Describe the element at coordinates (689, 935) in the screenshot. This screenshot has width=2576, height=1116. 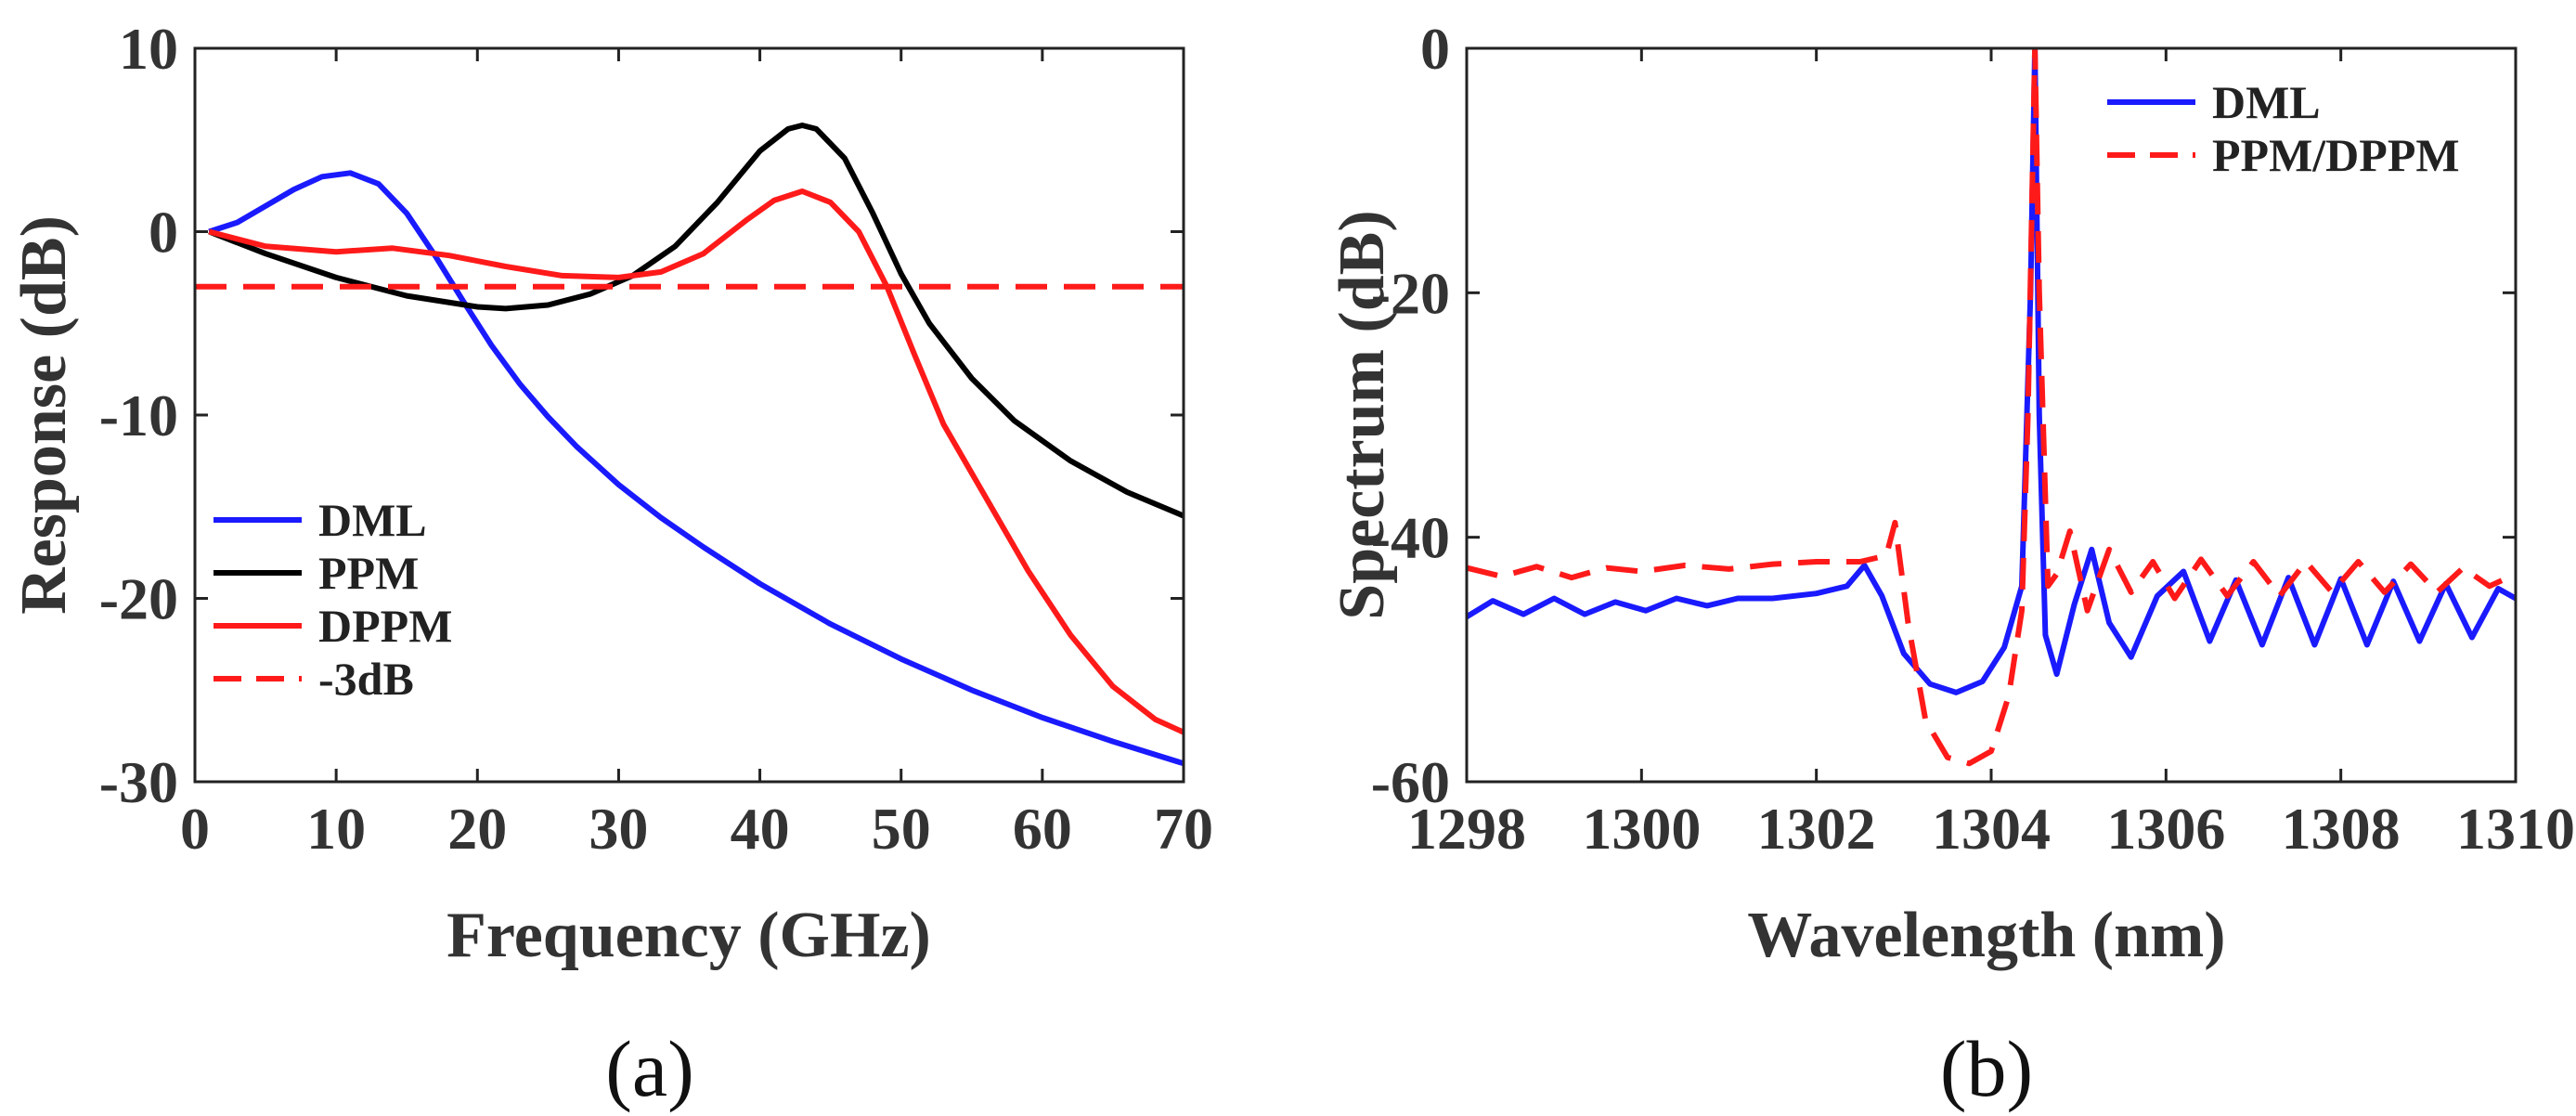
I see `chart-a-xlabel: Frequency (GHz)` at that location.